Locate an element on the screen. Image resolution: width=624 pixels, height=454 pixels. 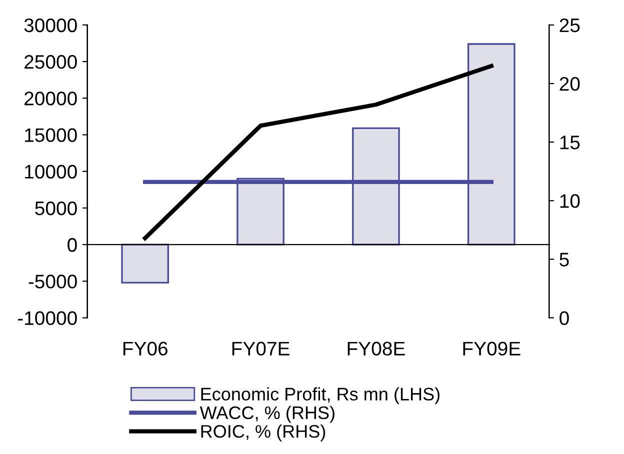
y-tick-label: 15000 is located at coordinates (51, 135).